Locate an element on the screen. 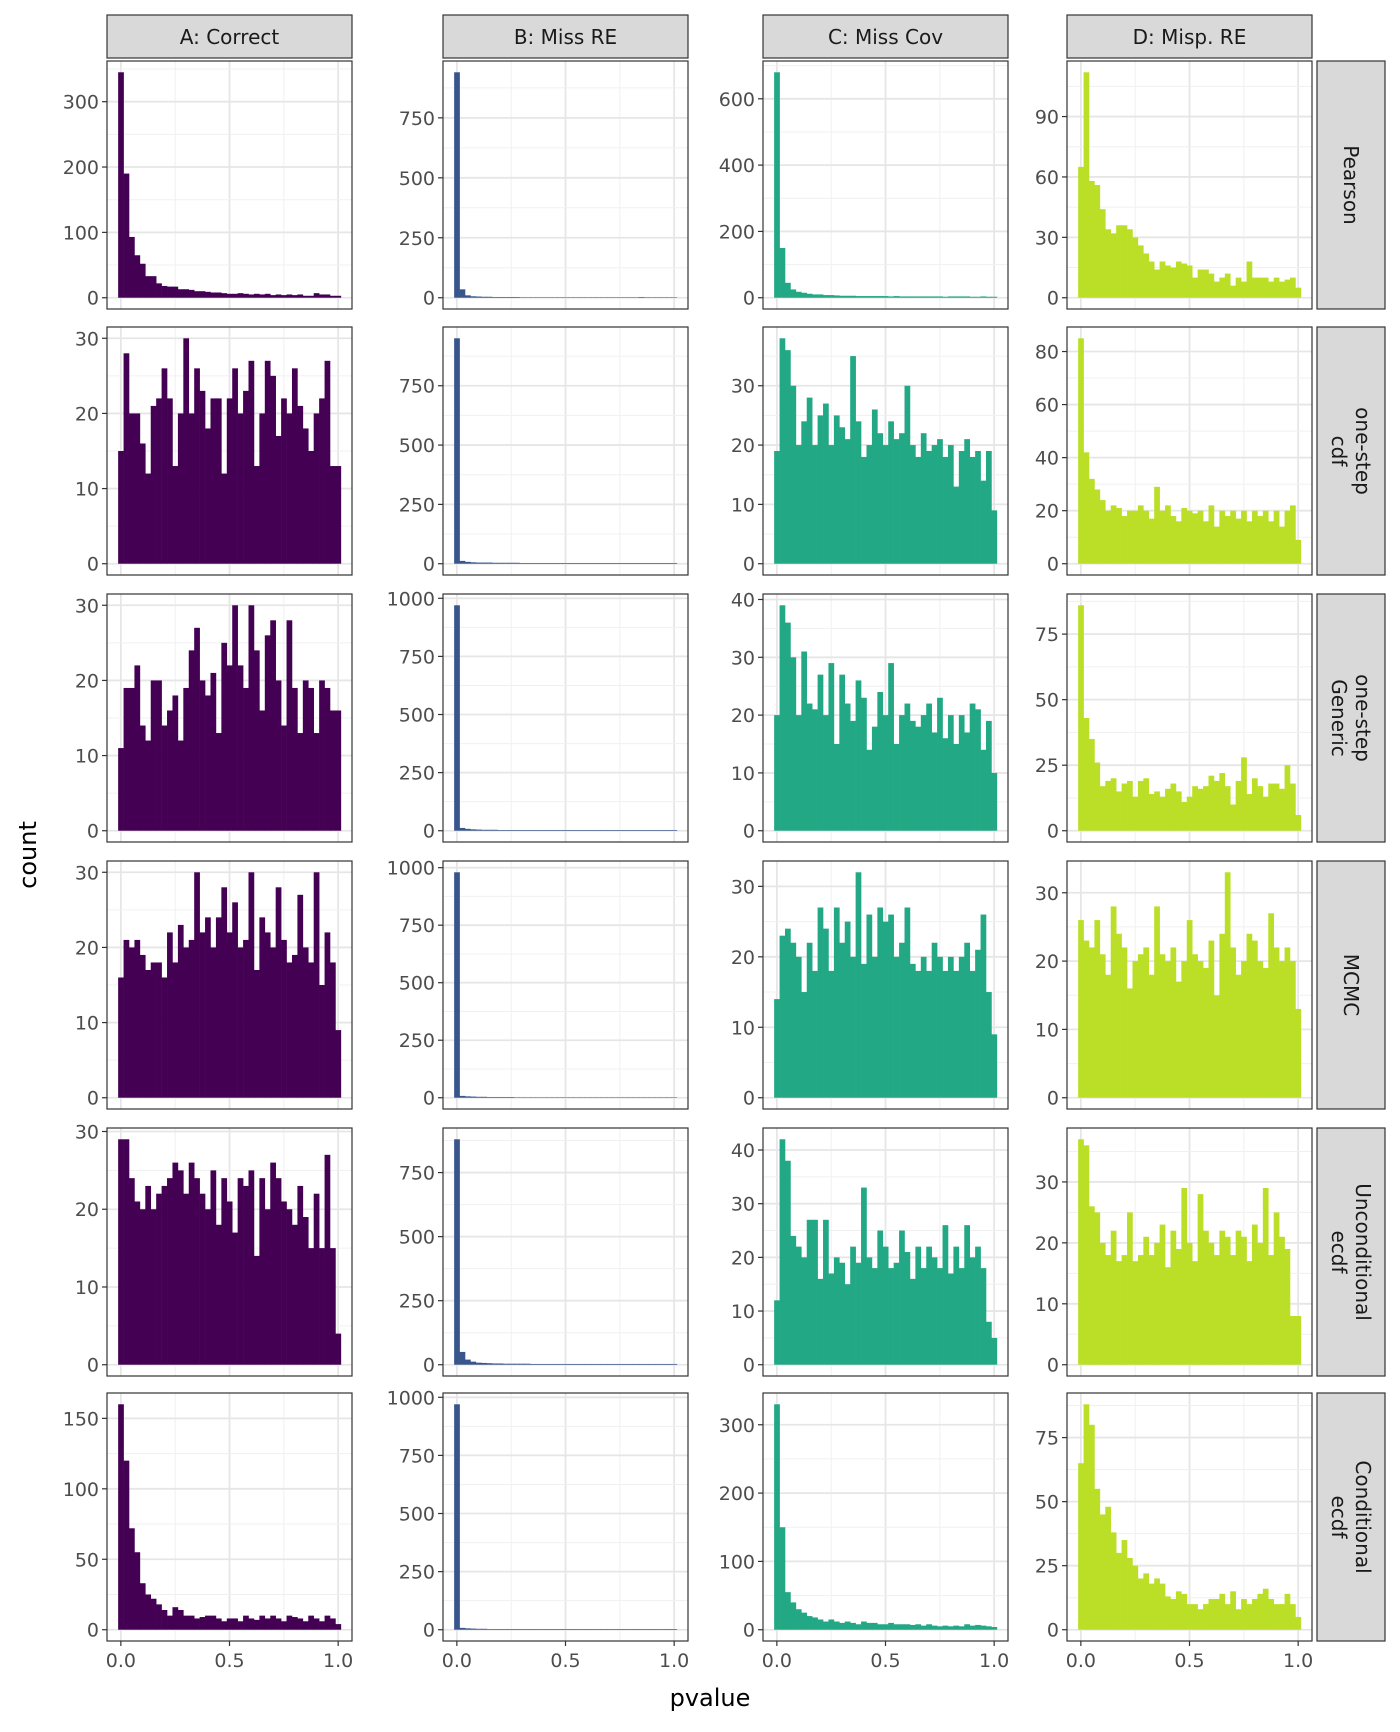 This screenshot has width=1400, height=1732. column-strip-label: A: Correct is located at coordinates (230, 37).